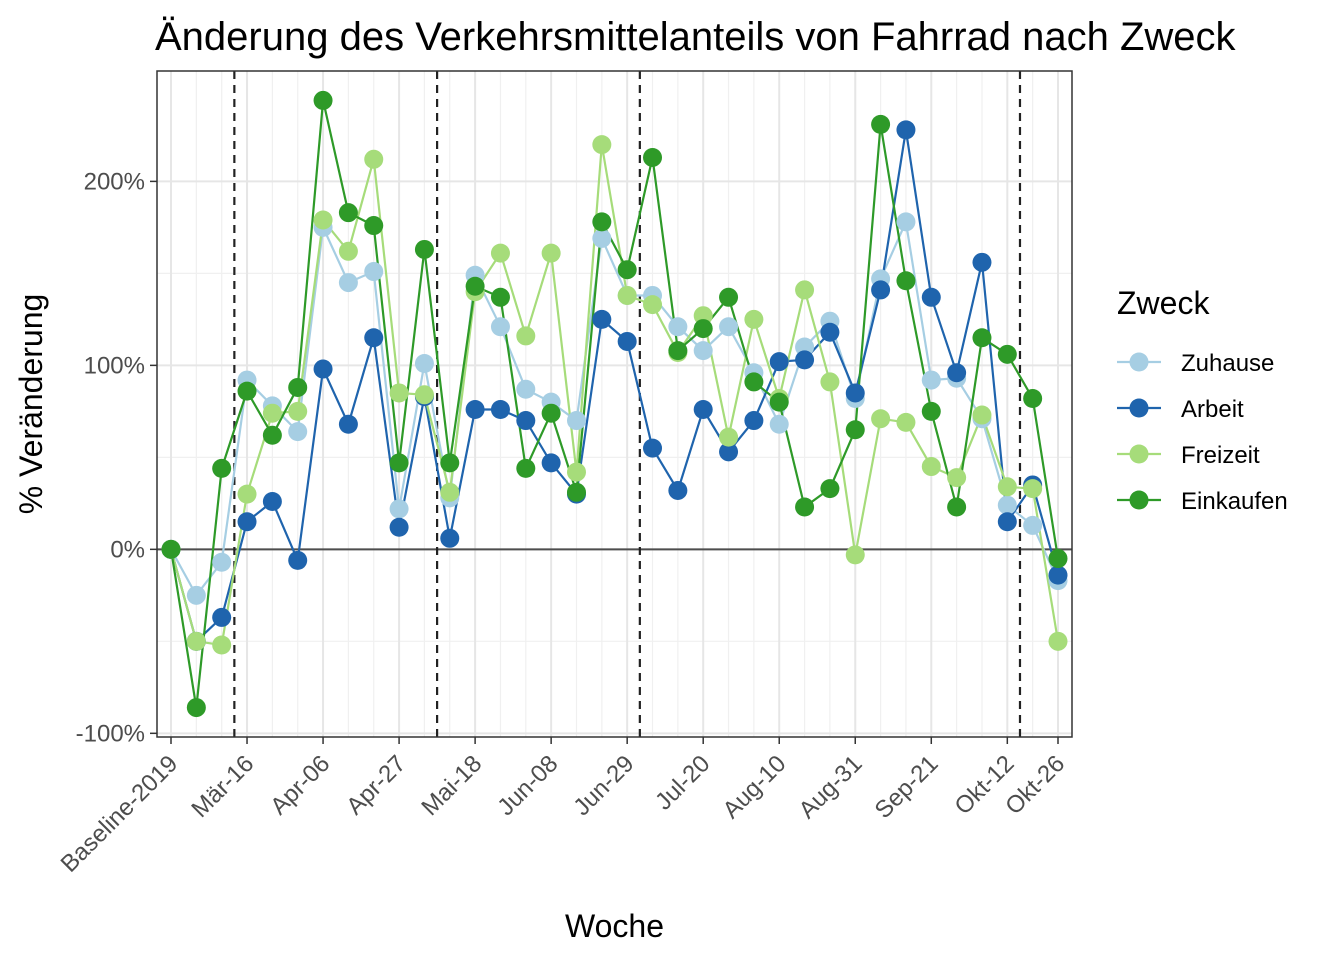 This screenshot has width=1344, height=960. Describe the element at coordinates (31, 404) in the screenshot. I see `y-axis-title: % Veränderung` at that location.